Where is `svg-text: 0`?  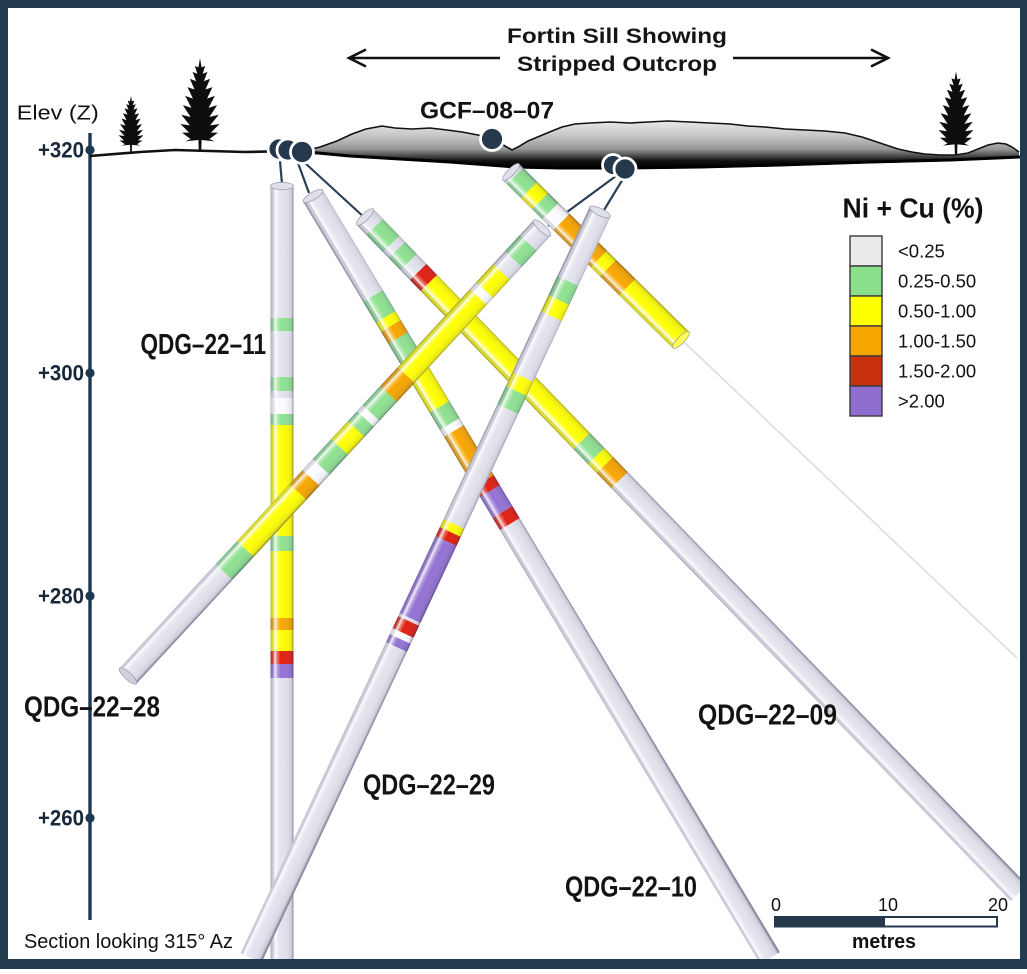 svg-text: 0 is located at coordinates (776, 905).